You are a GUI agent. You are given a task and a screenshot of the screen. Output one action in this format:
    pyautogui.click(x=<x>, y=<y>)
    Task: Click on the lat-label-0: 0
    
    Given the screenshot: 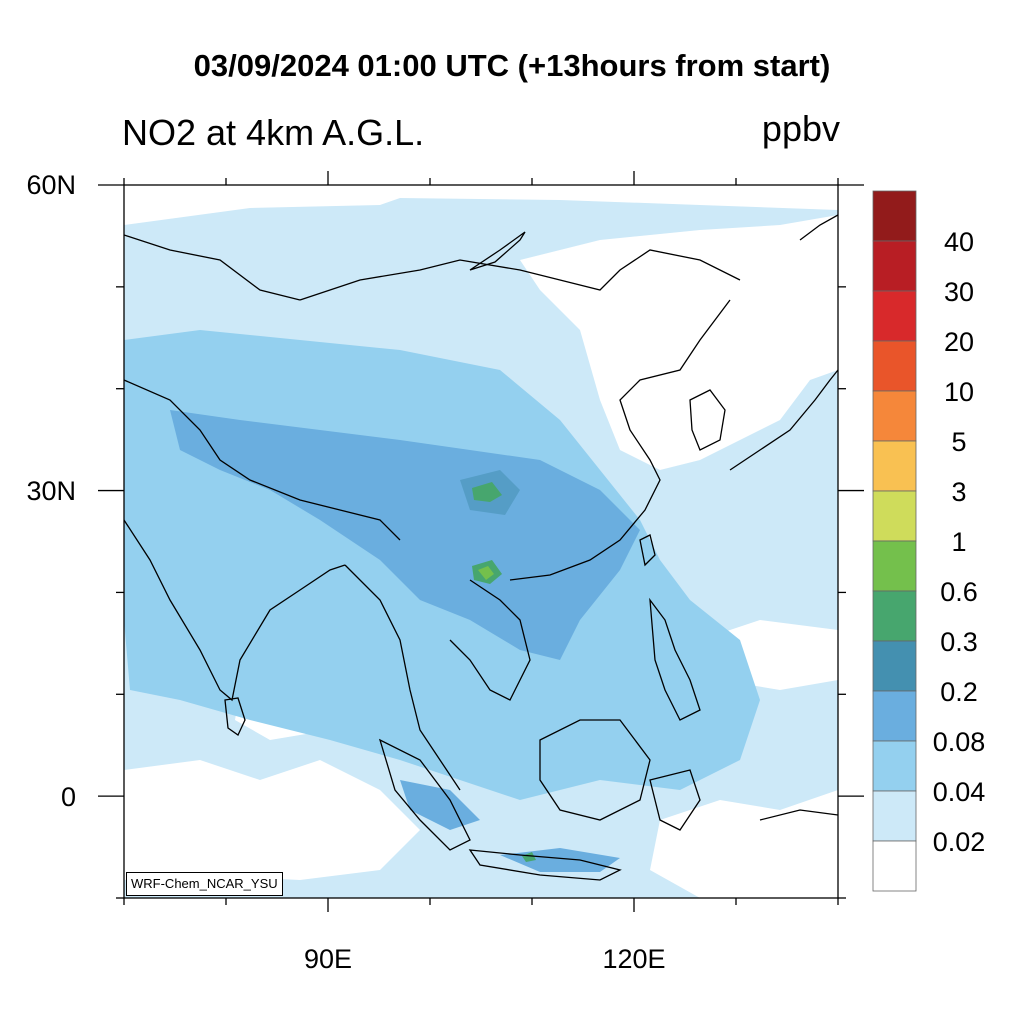 What is the action you would take?
    pyautogui.click(x=68, y=797)
    